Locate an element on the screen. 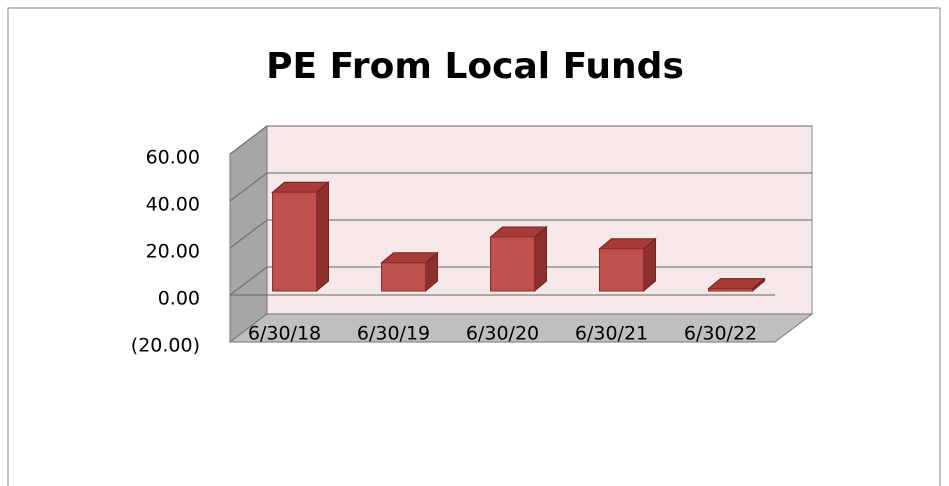 This screenshot has width=949, height=486. y-tick-label: 20.00 is located at coordinates (173, 252).